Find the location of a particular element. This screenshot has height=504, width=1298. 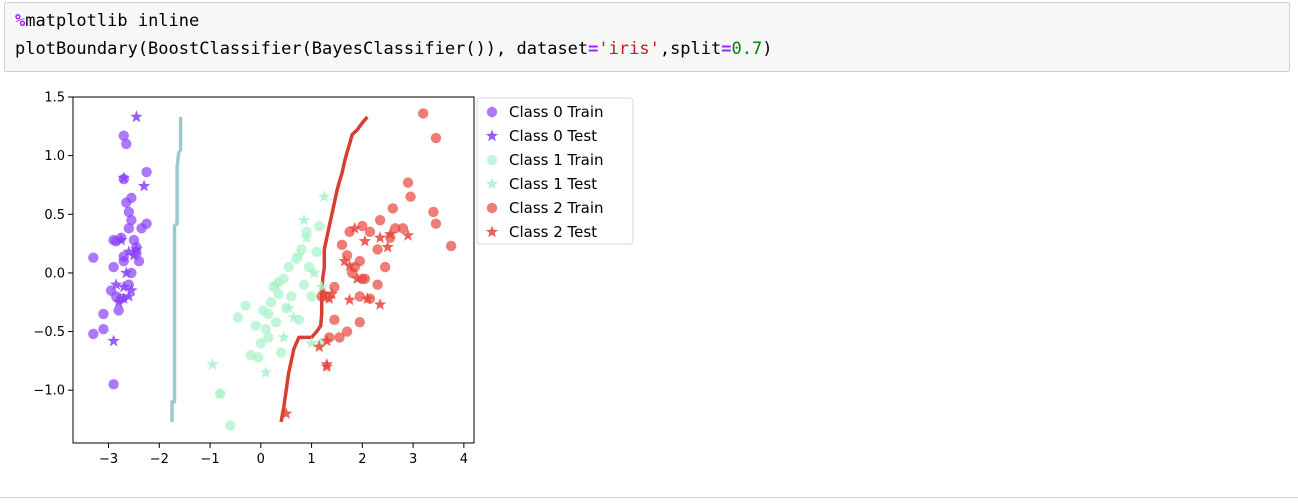

magic-command: matplotlib inline is located at coordinates (112, 21).